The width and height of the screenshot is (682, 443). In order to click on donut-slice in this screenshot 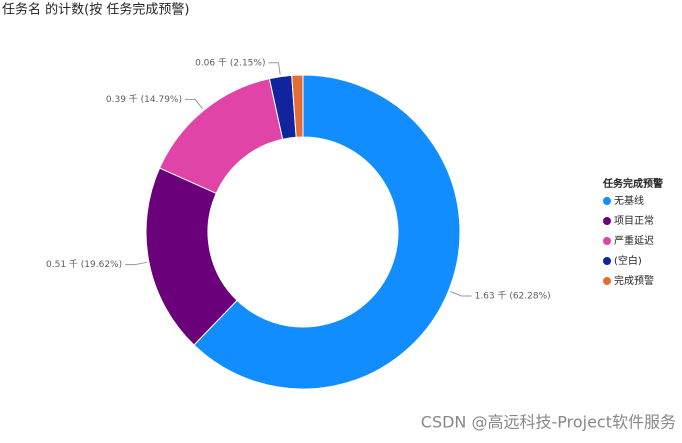, I will do `click(297, 106)`.